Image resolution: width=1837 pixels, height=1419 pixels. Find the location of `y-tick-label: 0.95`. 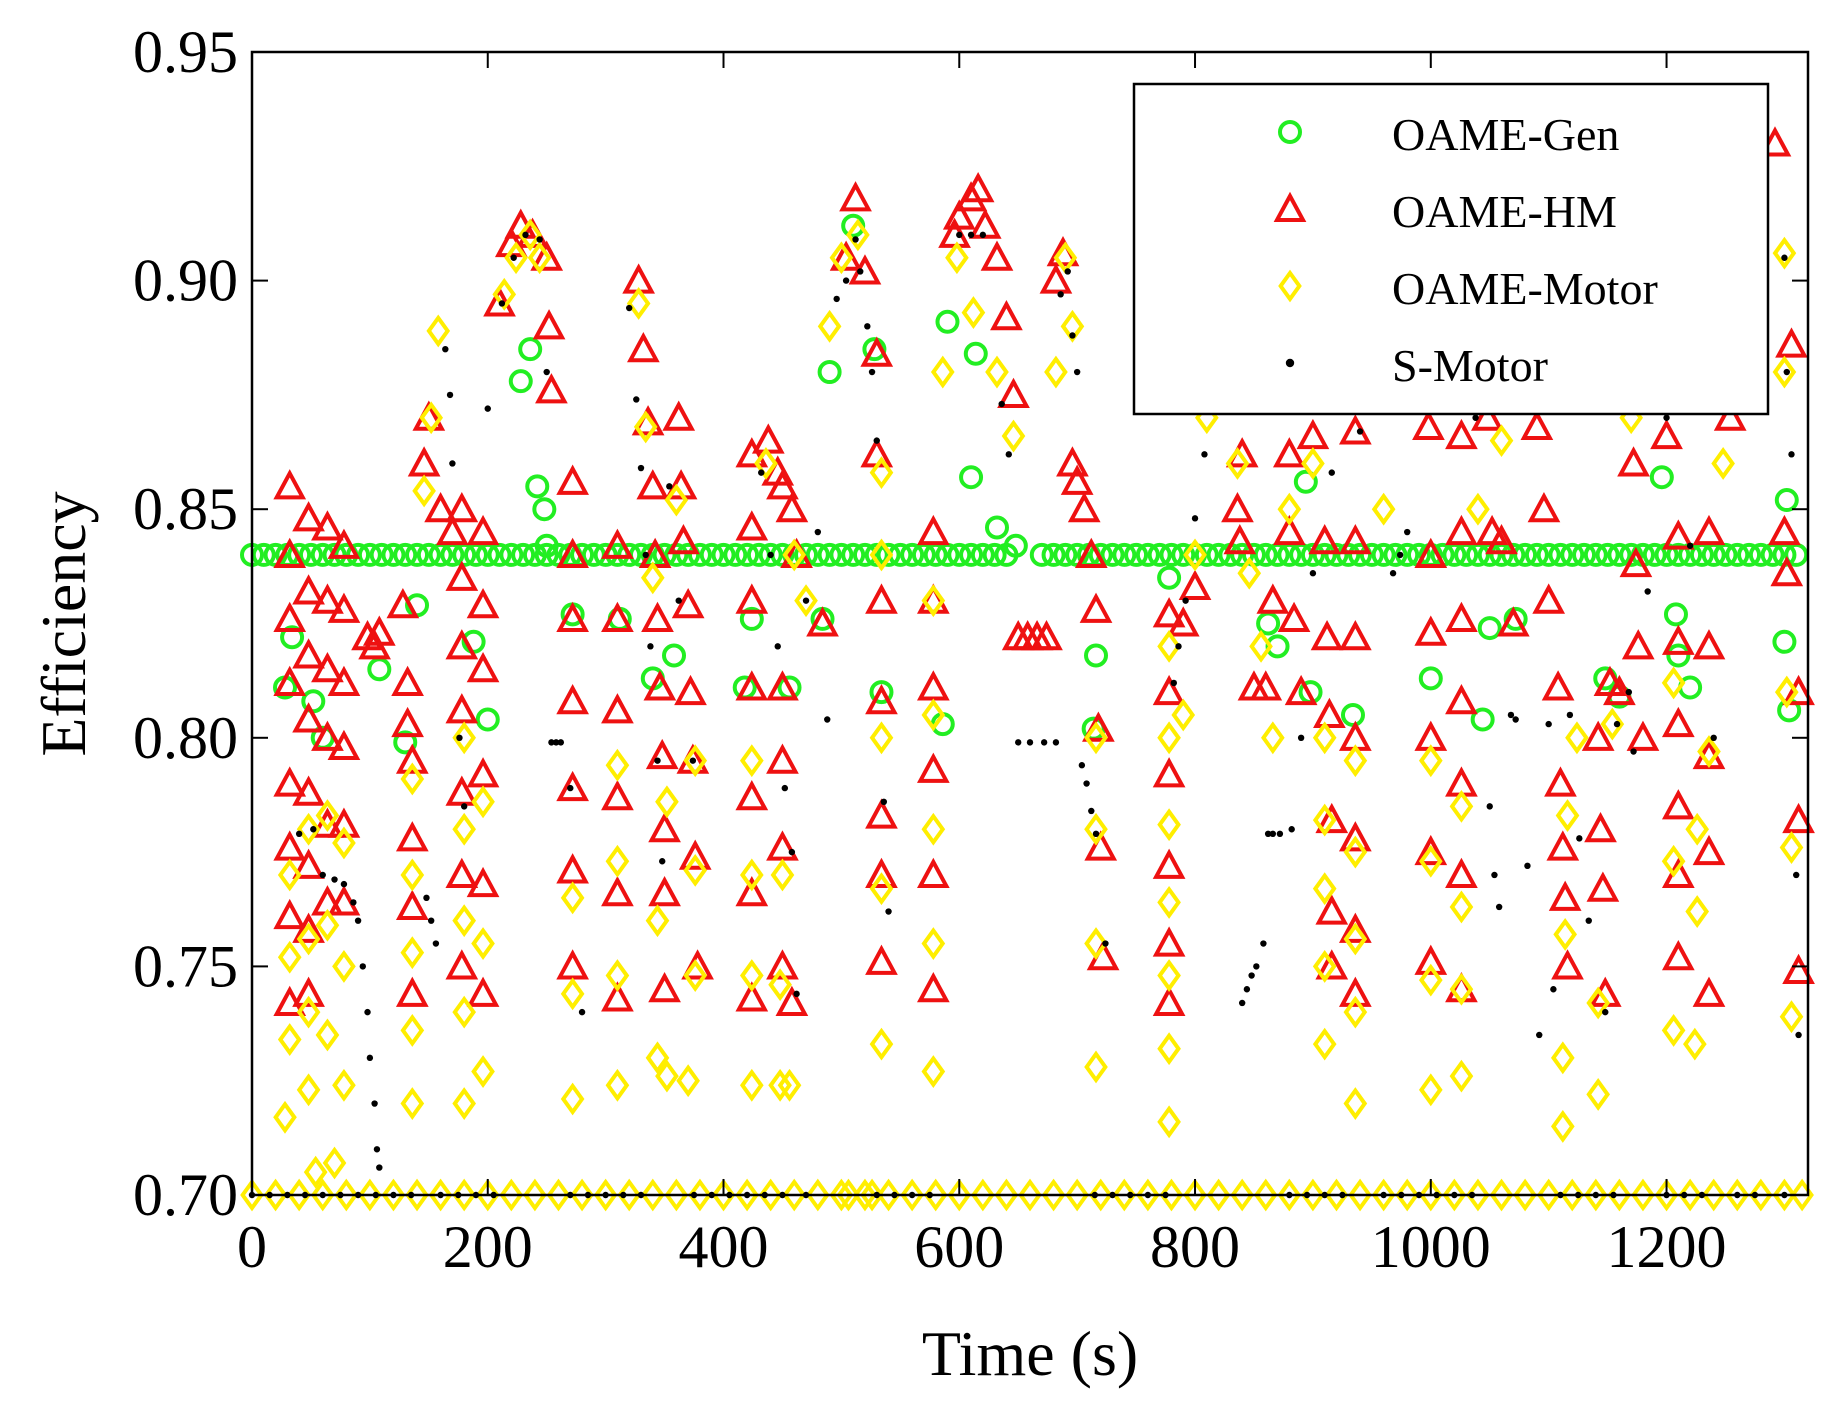

y-tick-label: 0.95 is located at coordinates (185, 52).